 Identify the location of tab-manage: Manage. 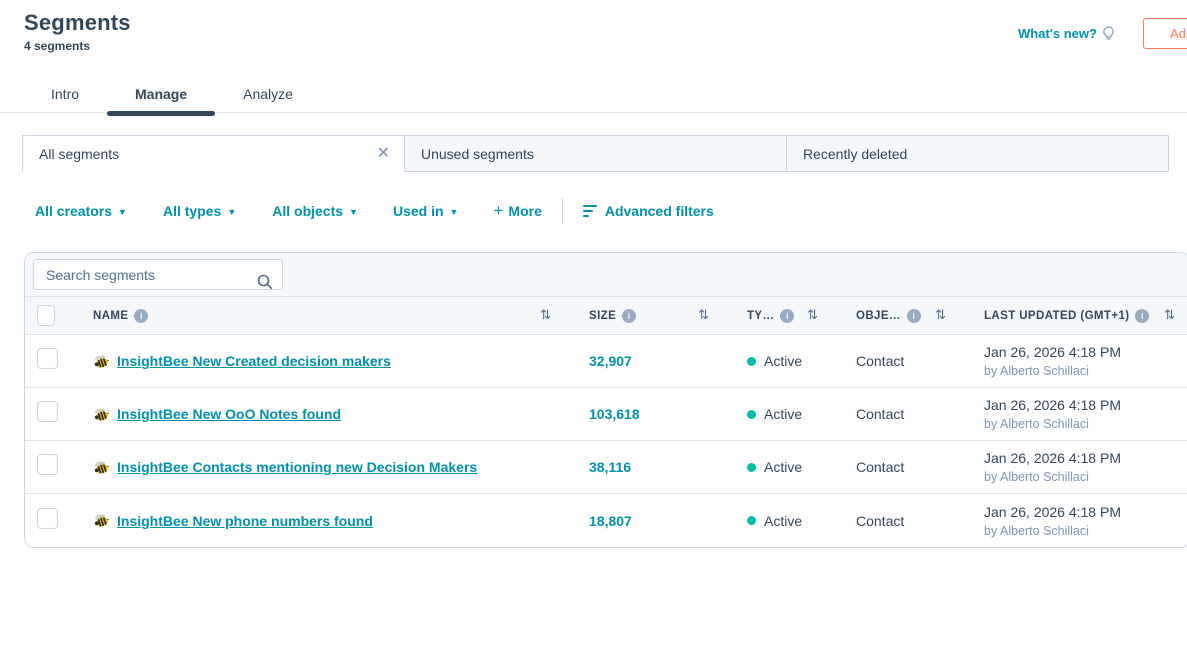
(161, 95).